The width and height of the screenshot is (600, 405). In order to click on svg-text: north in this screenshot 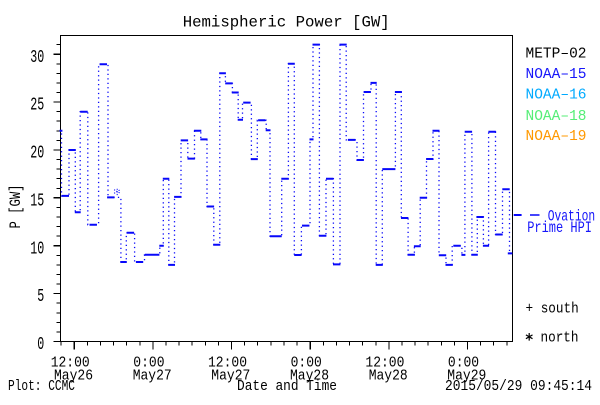, I will do `click(560, 337)`.